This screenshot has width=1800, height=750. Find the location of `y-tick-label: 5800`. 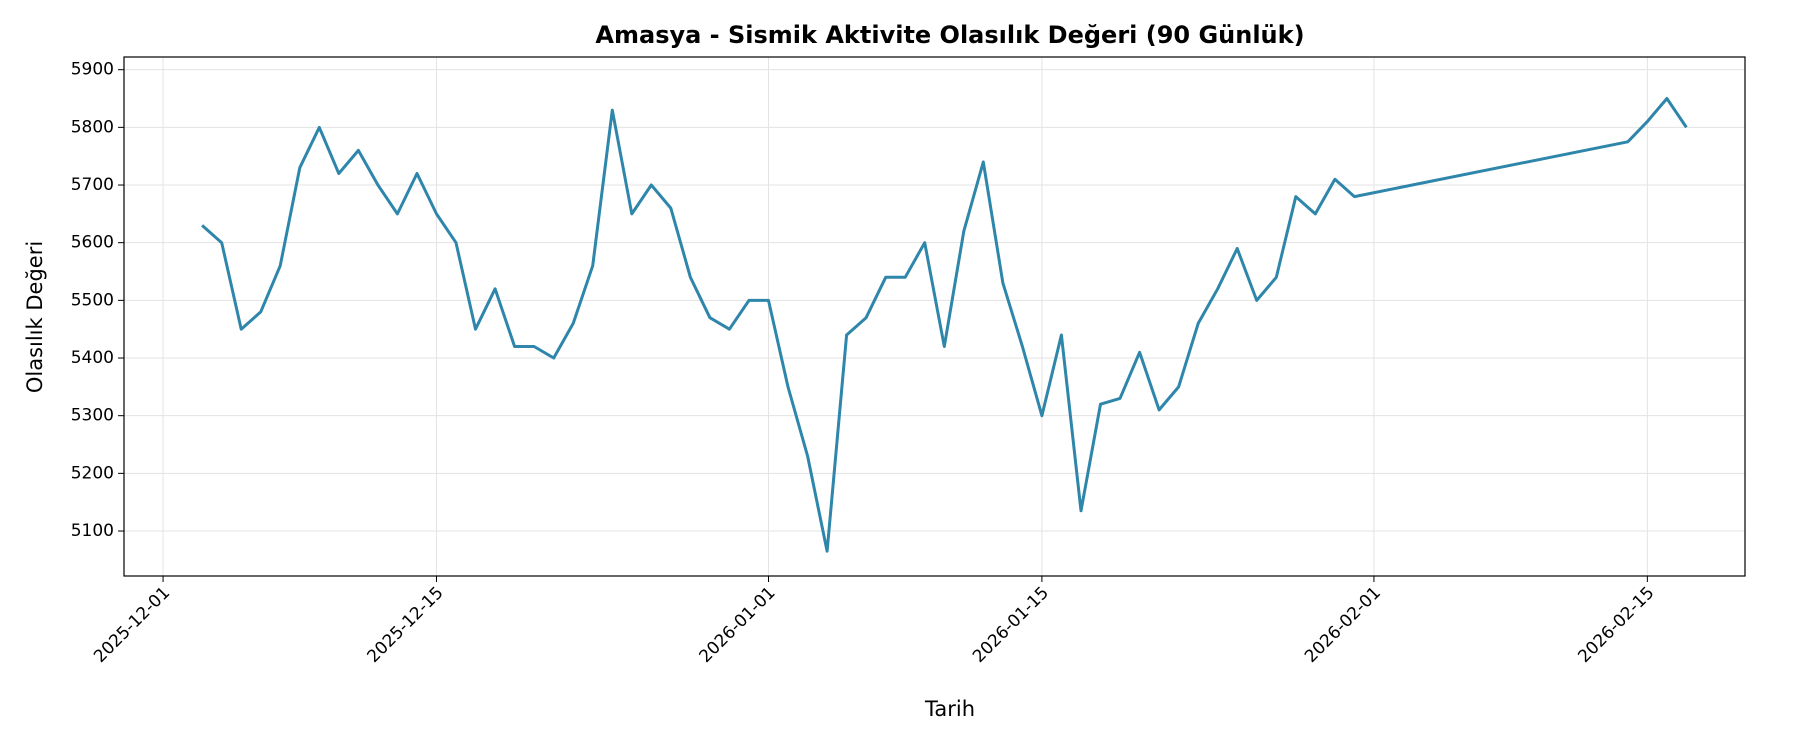

y-tick-label: 5800 is located at coordinates (92, 127).